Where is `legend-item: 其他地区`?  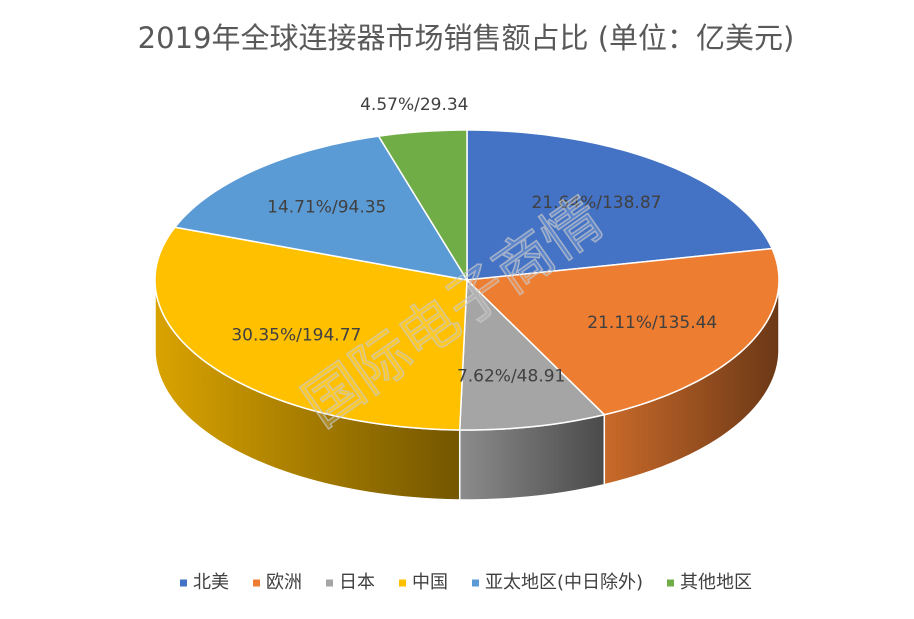 legend-item: 其他地区 is located at coordinates (709, 582).